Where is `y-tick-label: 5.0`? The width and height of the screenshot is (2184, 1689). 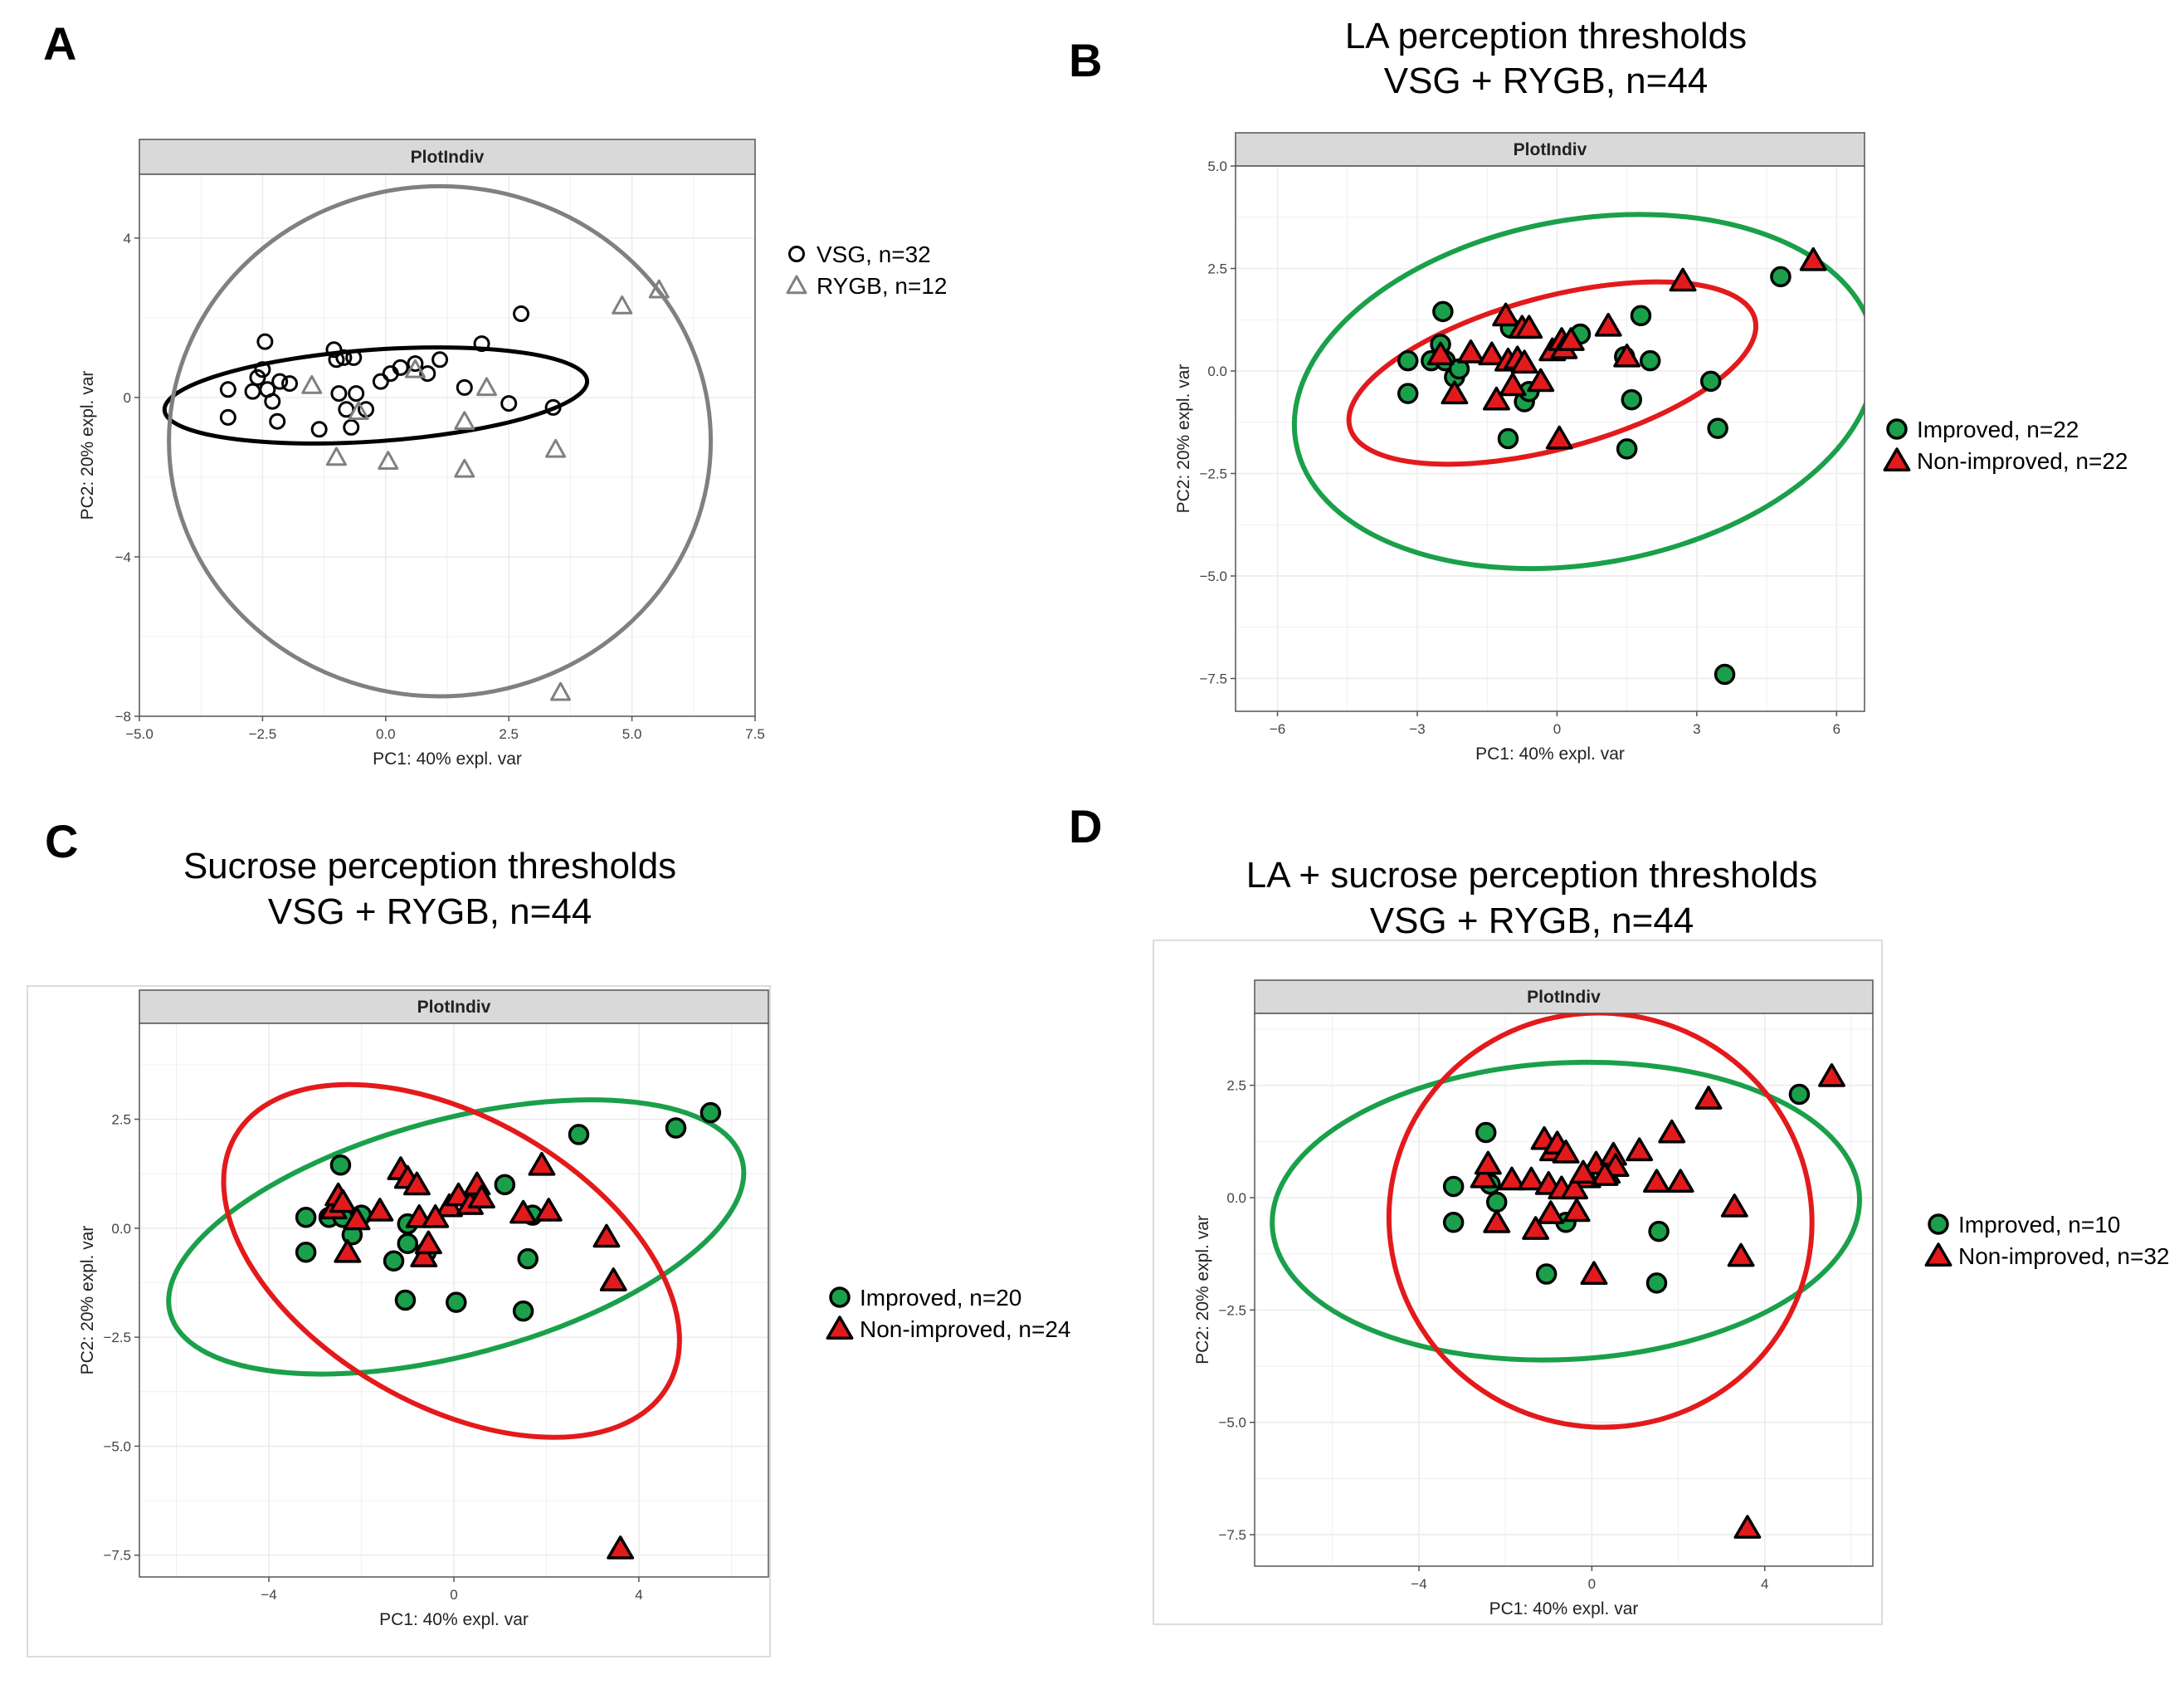
y-tick-label: 5.0 is located at coordinates (1217, 166).